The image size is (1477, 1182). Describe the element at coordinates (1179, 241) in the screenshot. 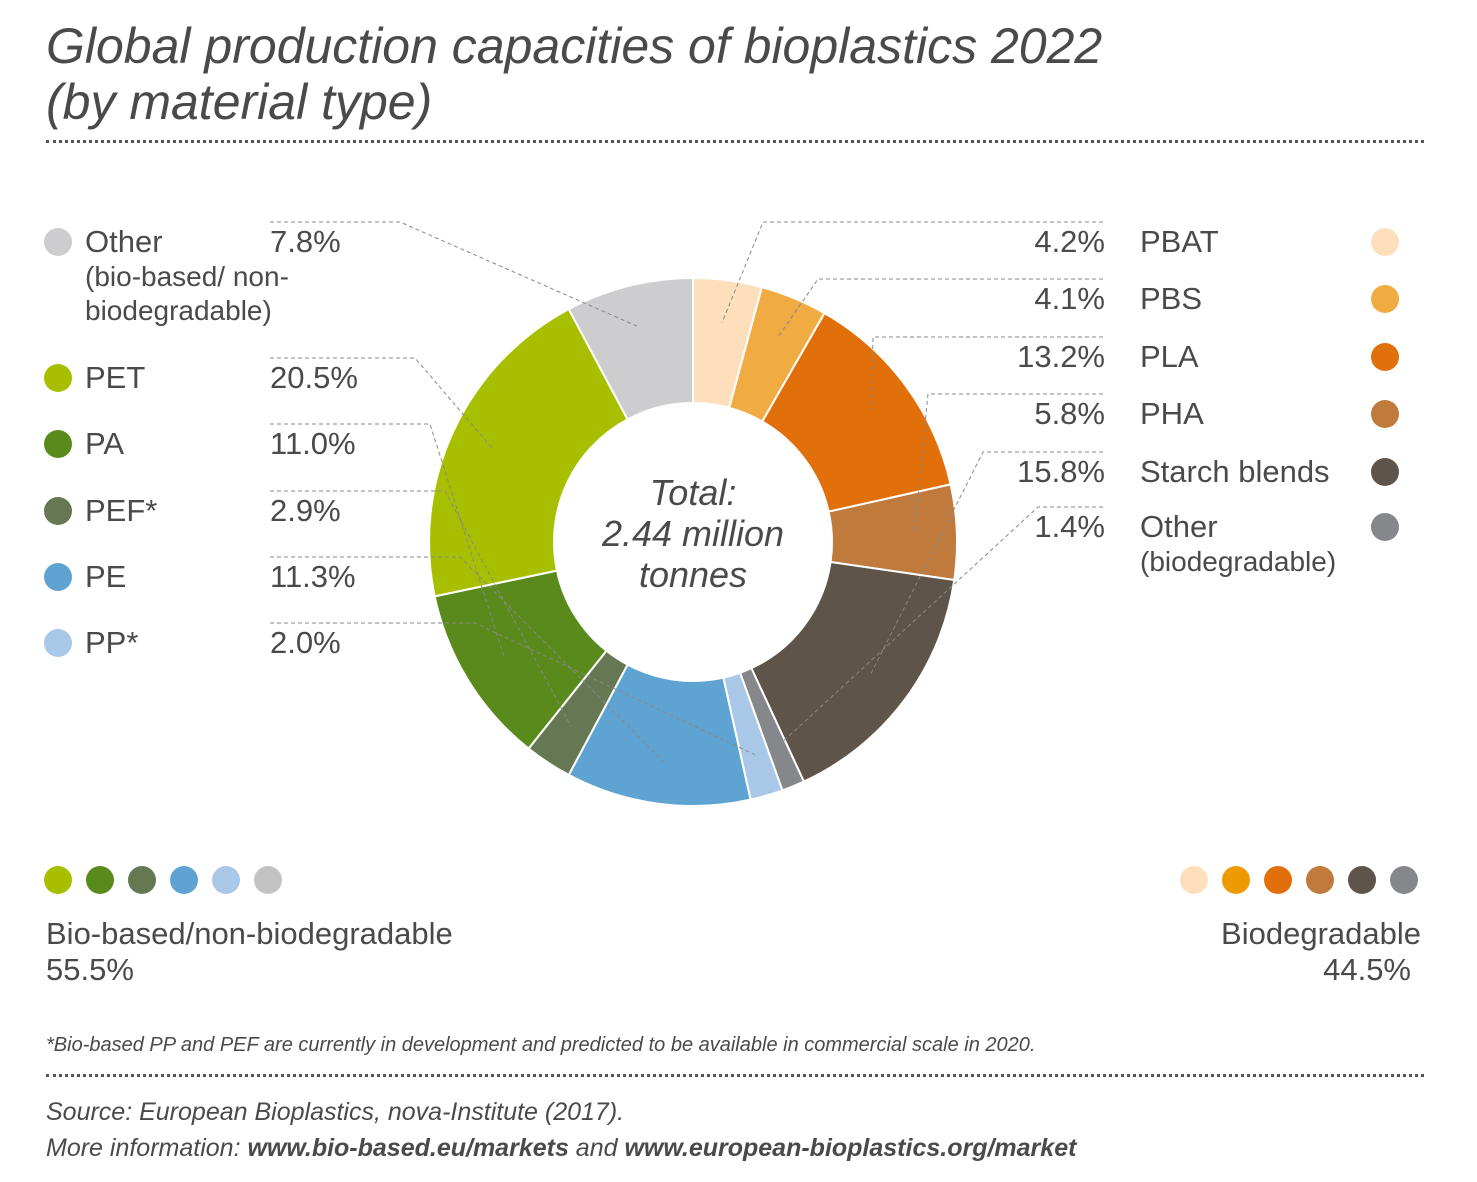

I see `legend-label: PBAT` at that location.